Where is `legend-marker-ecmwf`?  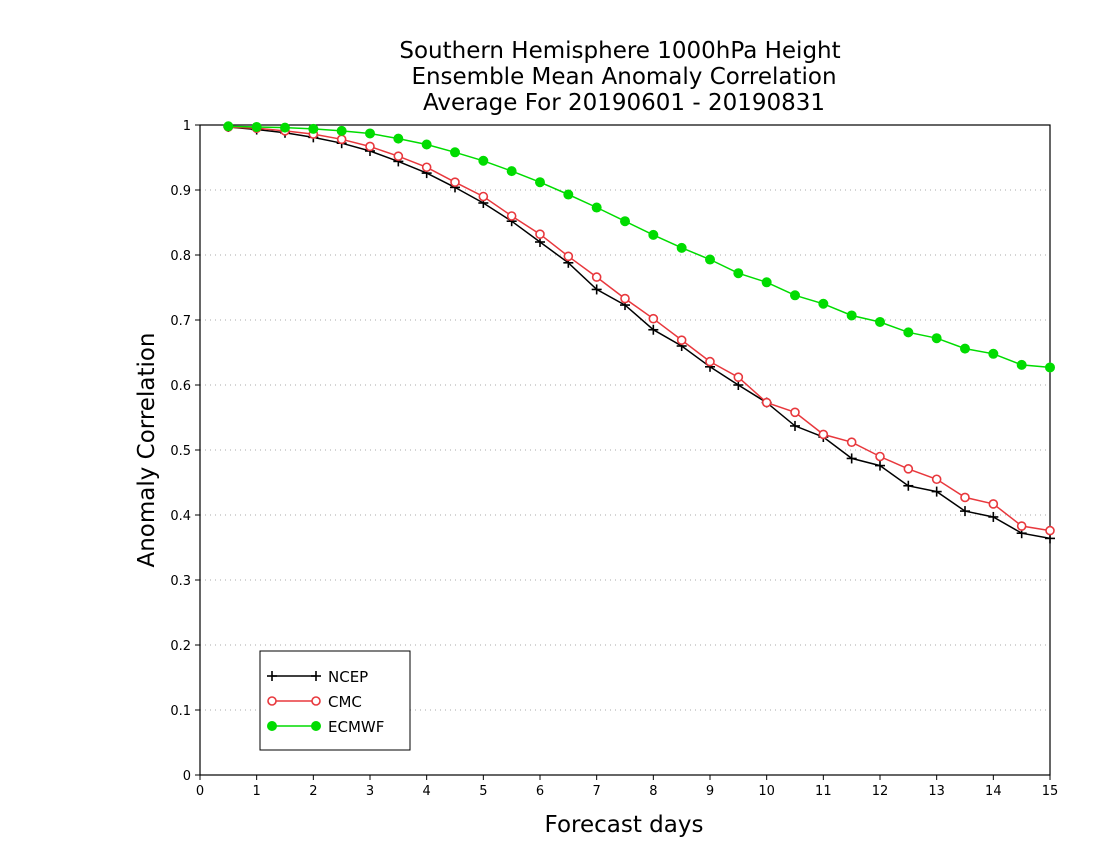
legend-marker-ecmwf is located at coordinates (316, 726).